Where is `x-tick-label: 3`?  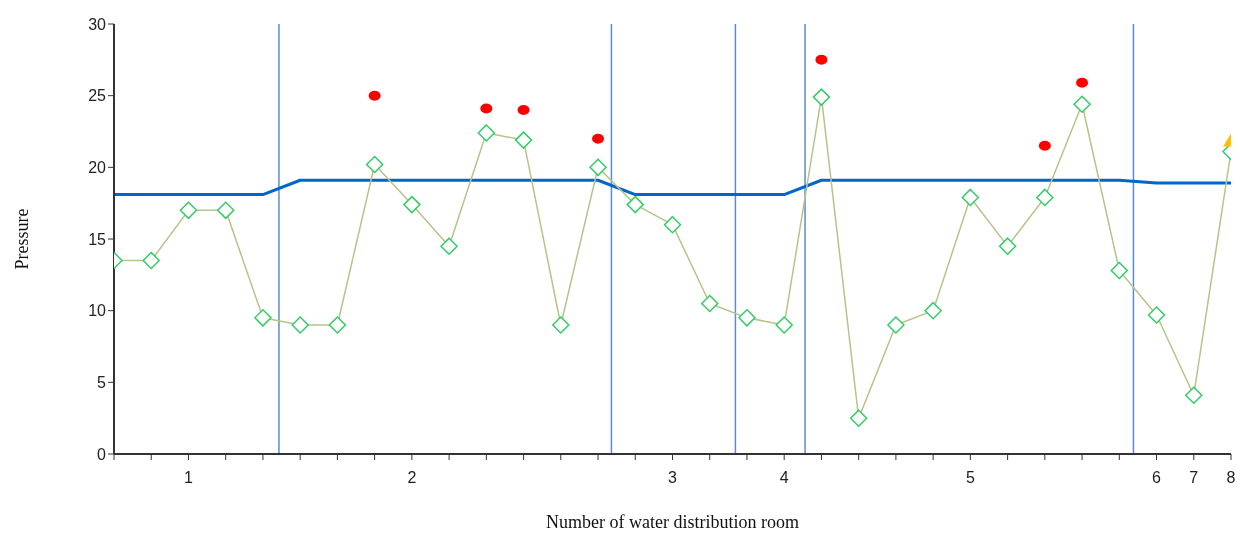 x-tick-label: 3 is located at coordinates (673, 478).